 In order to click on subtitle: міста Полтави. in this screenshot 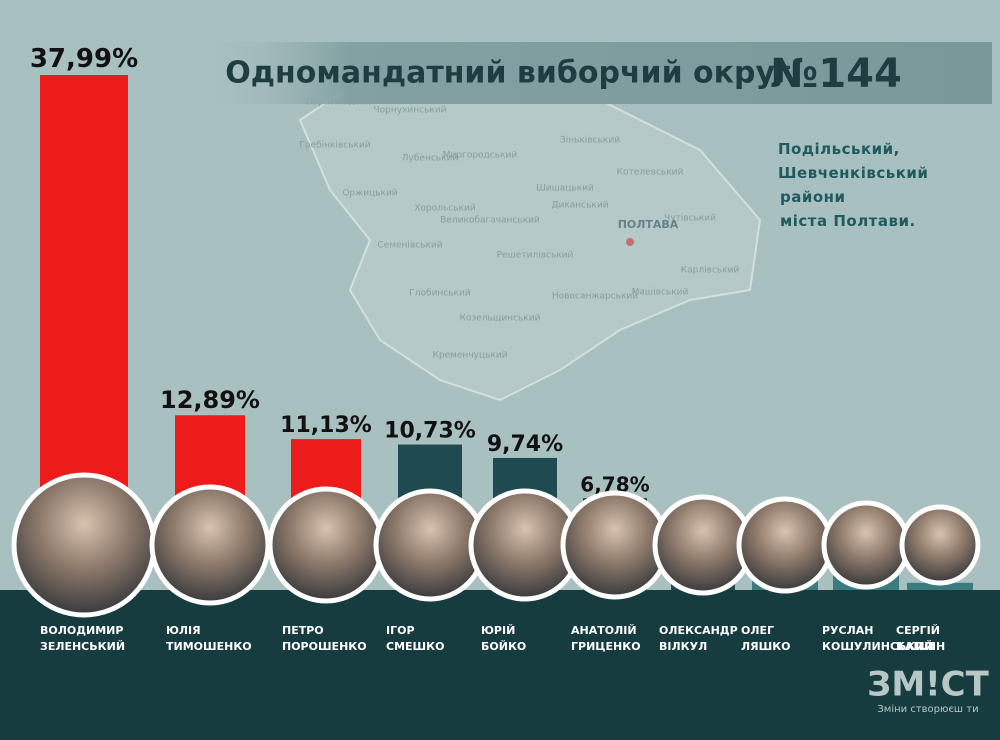, I will do `click(848, 221)`.